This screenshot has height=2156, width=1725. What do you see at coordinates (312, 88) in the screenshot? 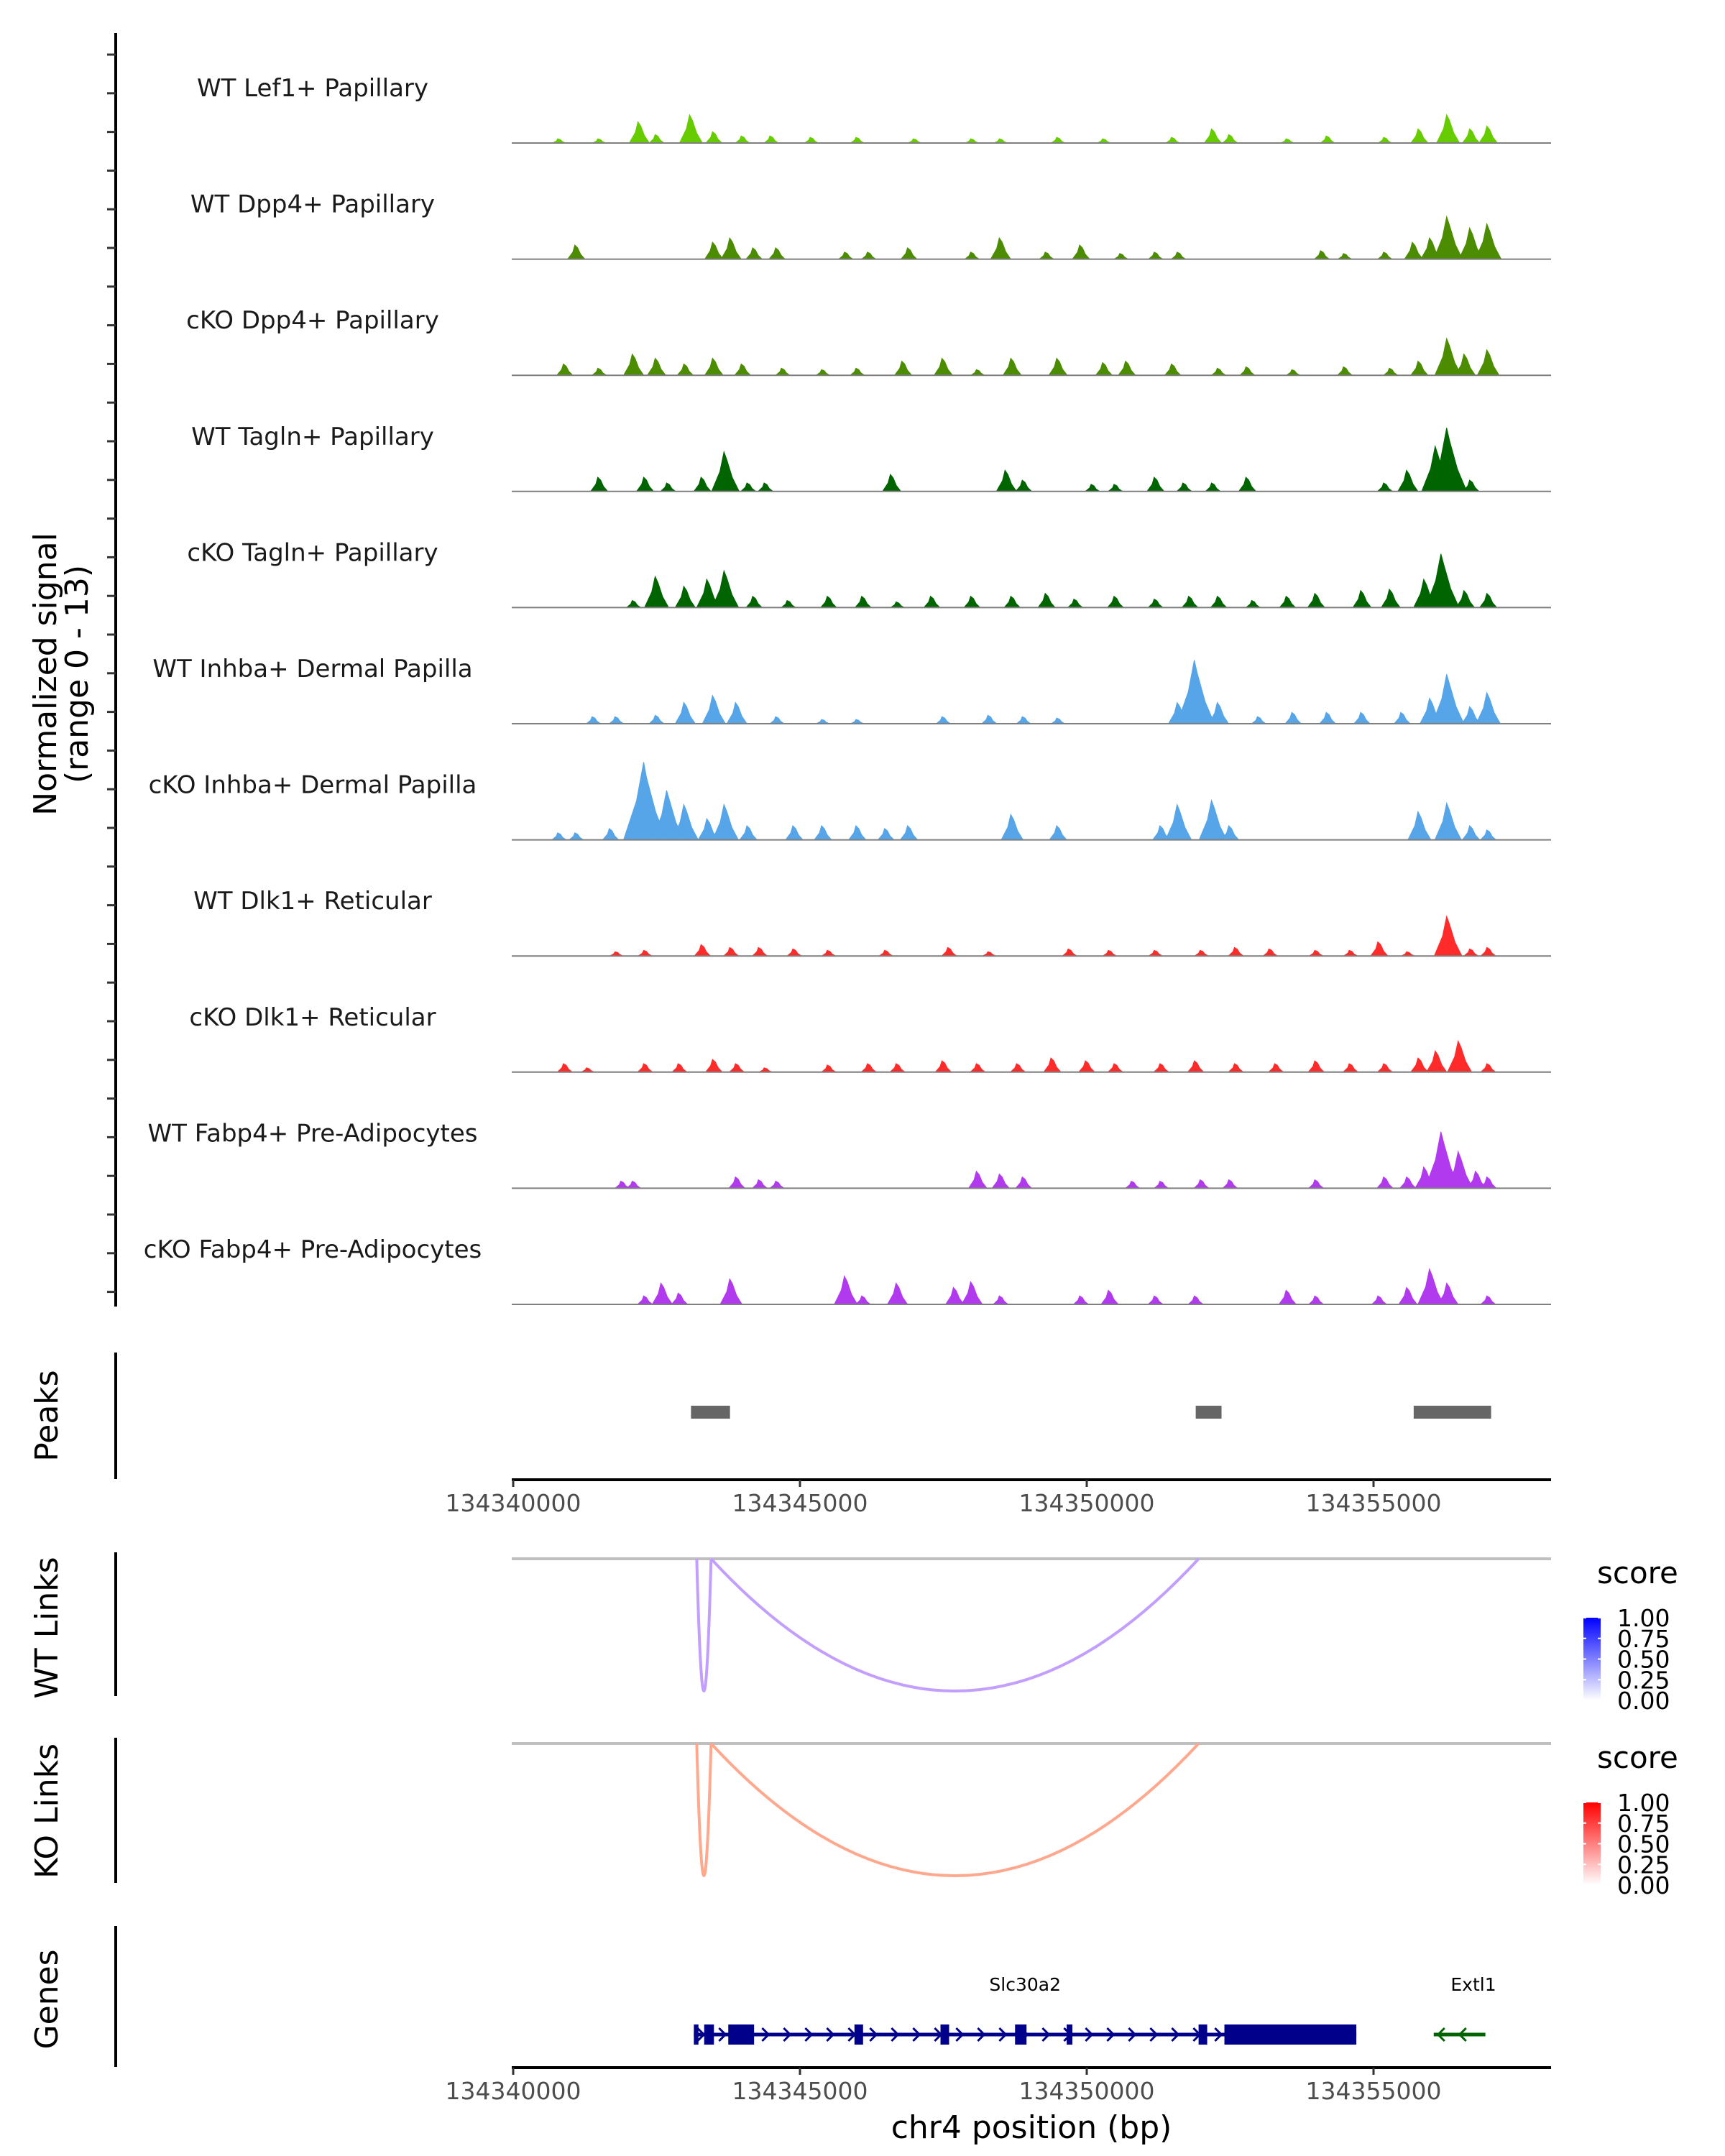
I see `track-label: WT Lef1+ Papillary` at bounding box center [312, 88].